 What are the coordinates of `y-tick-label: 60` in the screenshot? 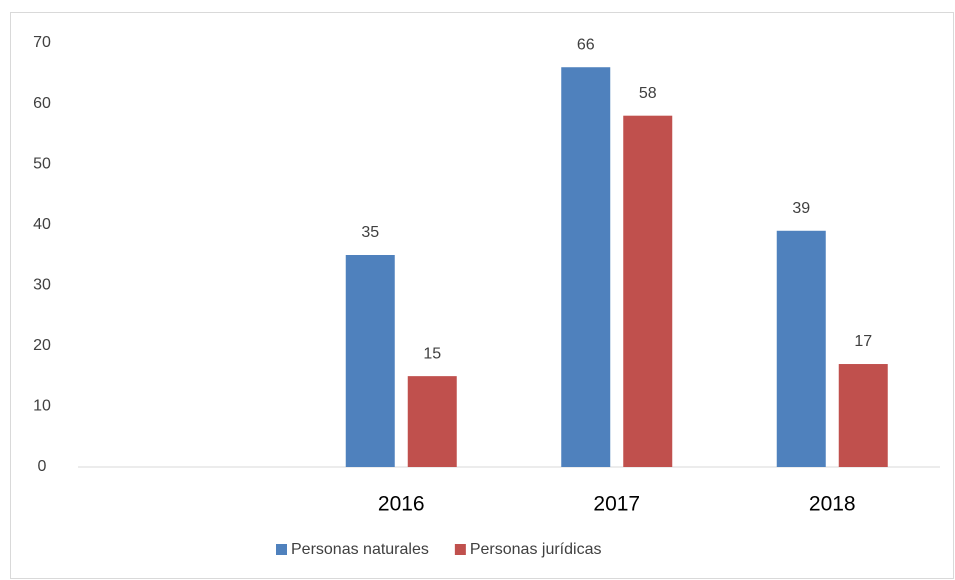 It's located at (42, 103).